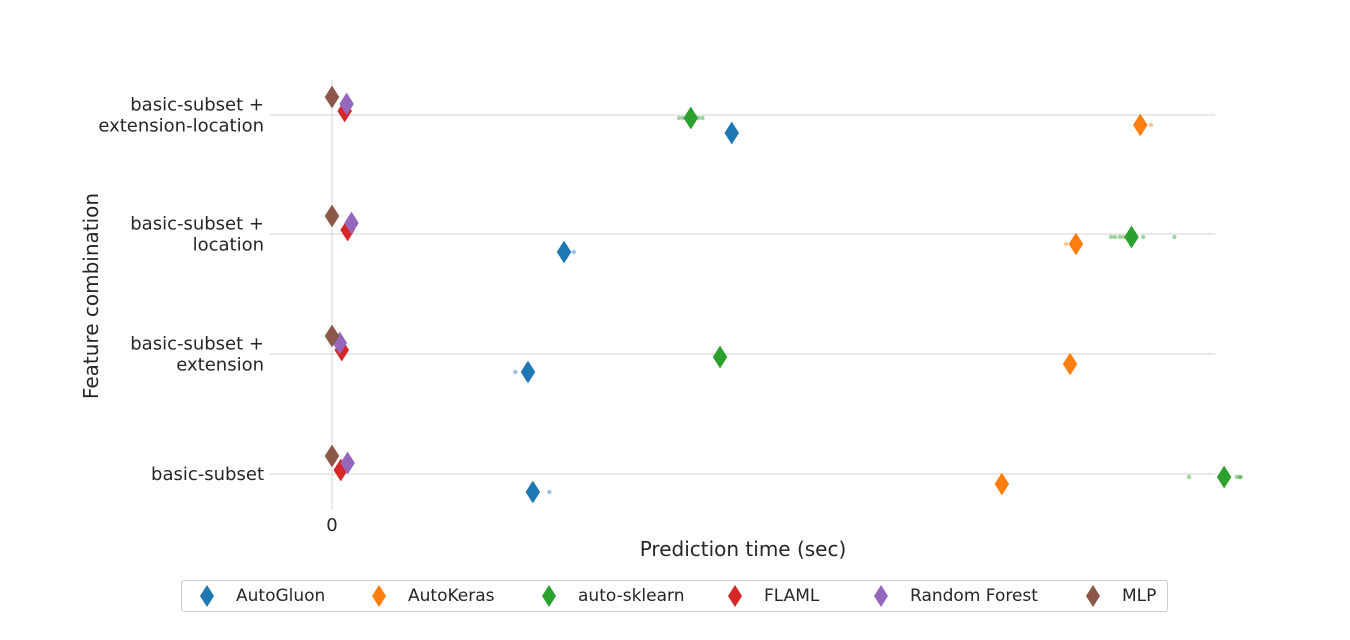 This screenshot has height=640, width=1350. Describe the element at coordinates (181, 116) in the screenshot. I see `y-tick-label: basic-subset + extension-location` at that location.